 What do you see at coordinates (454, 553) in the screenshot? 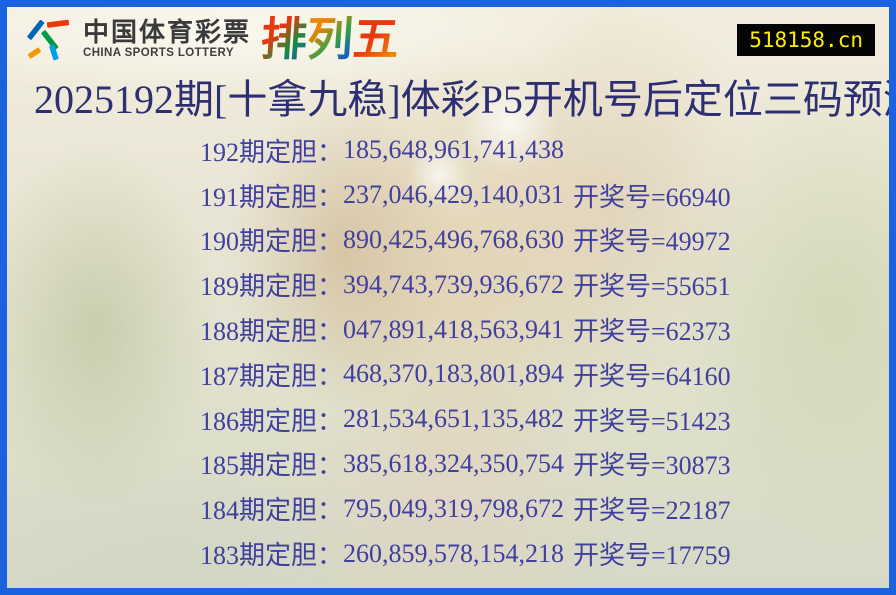
I see `predicted-numbers: 260,859,578,154,218` at bounding box center [454, 553].